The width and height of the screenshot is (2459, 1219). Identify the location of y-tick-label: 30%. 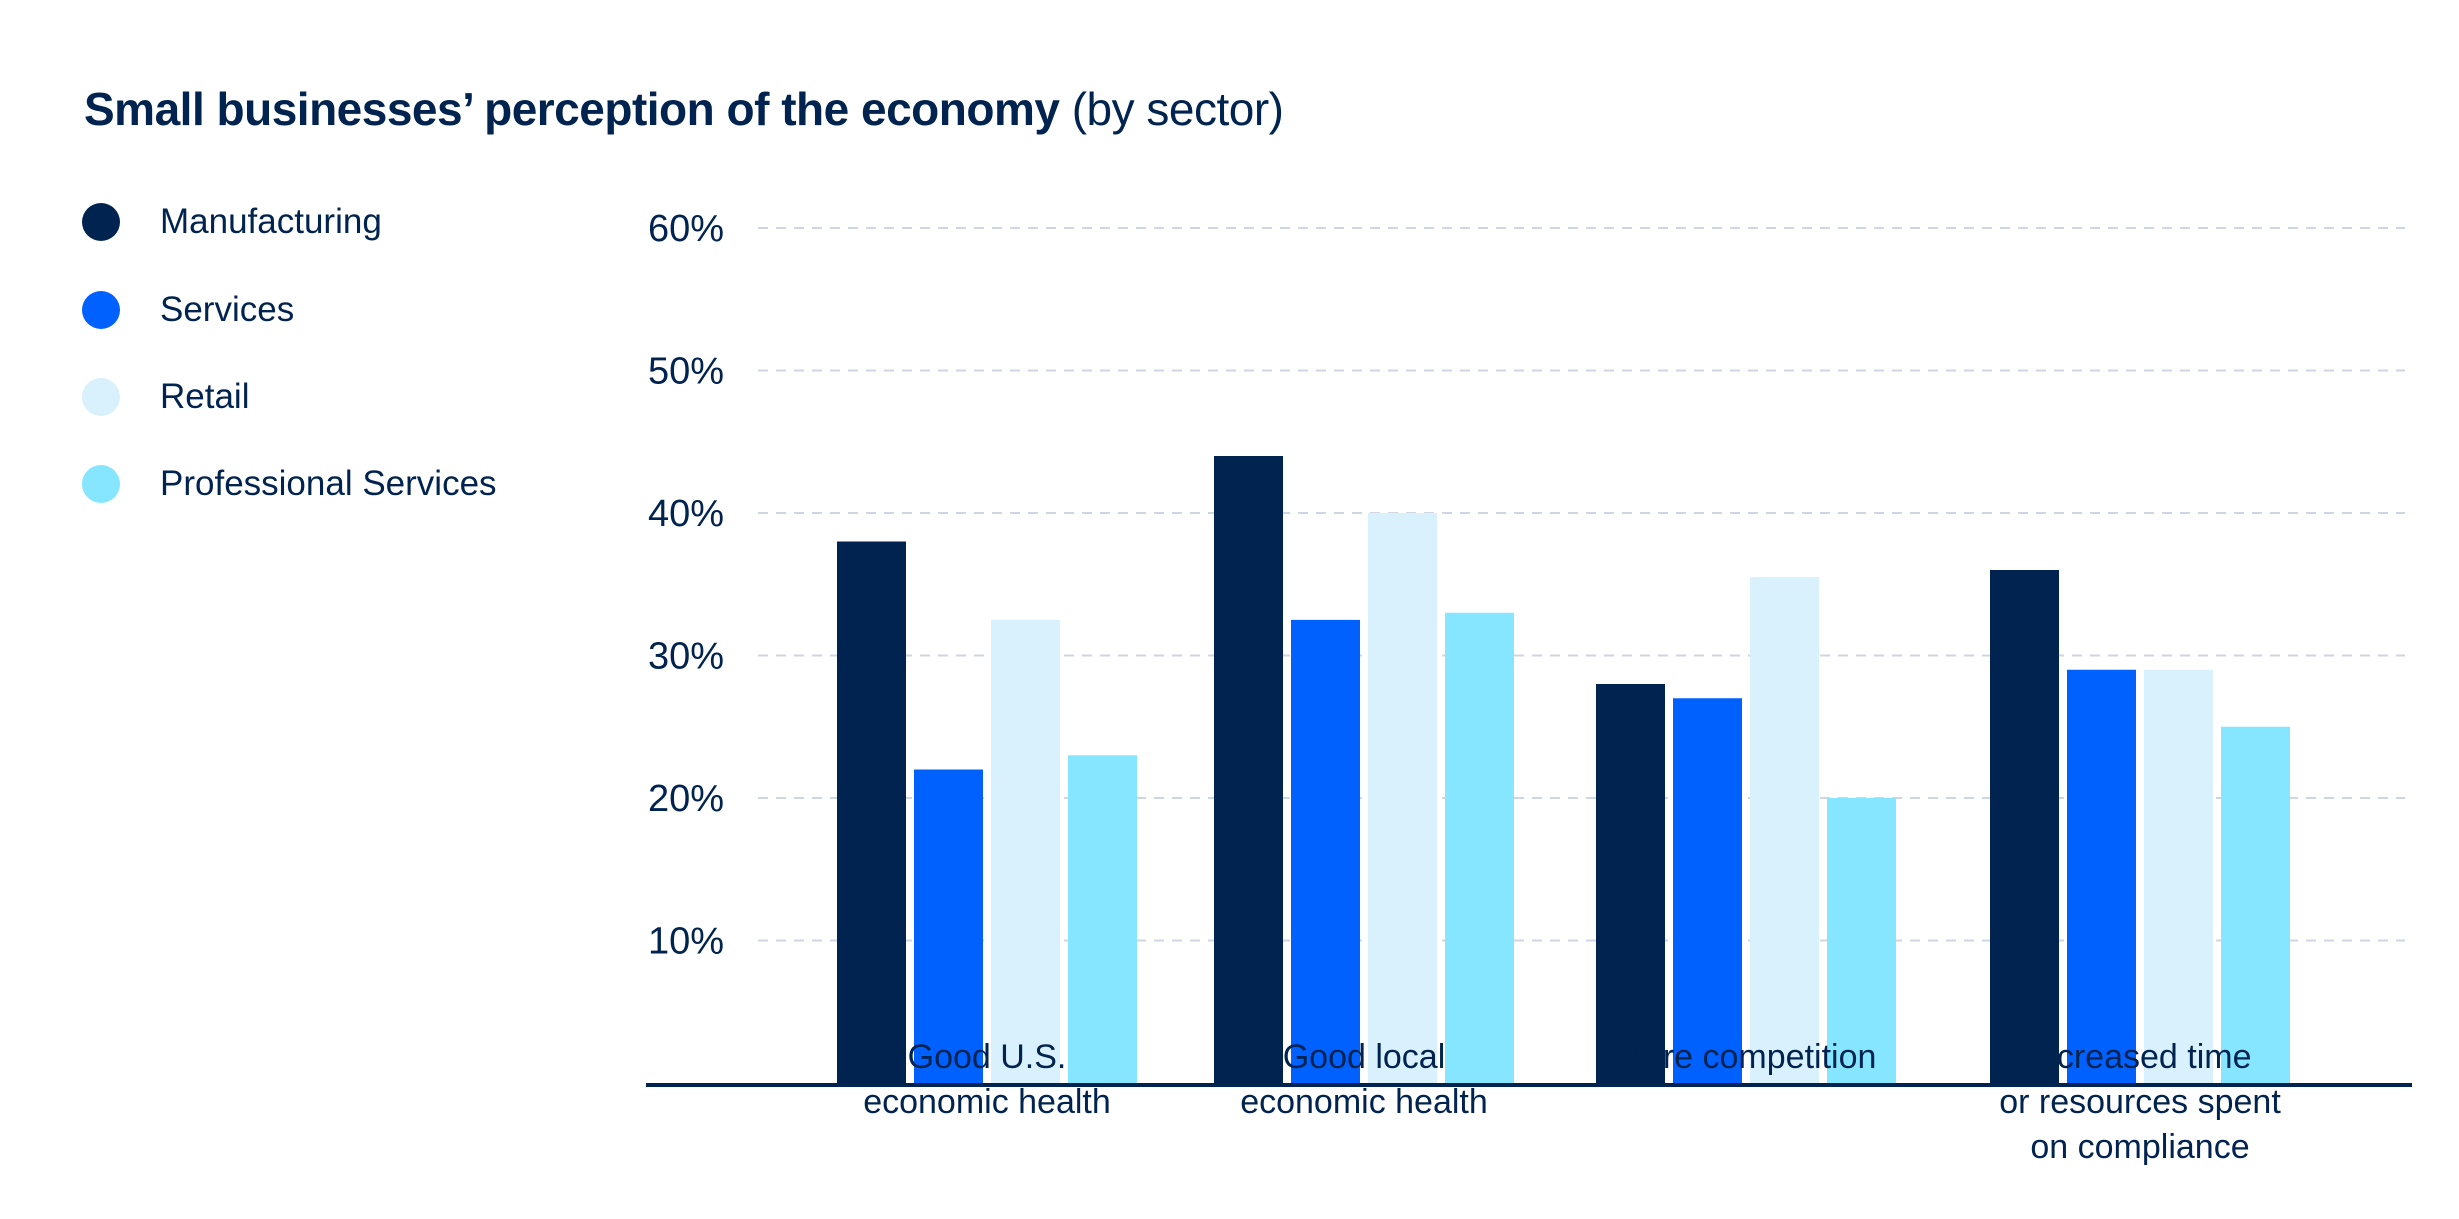
(686, 657).